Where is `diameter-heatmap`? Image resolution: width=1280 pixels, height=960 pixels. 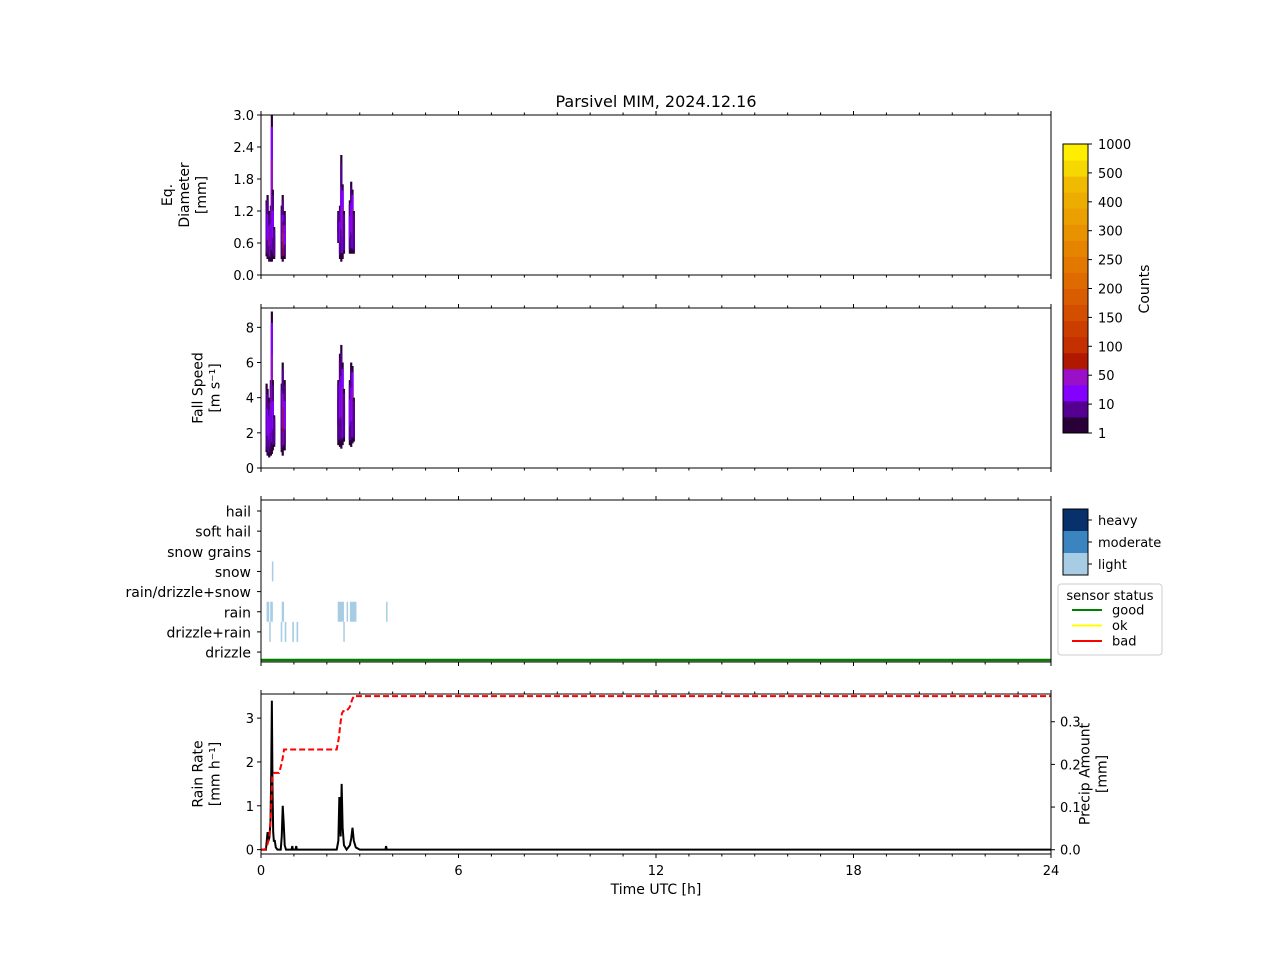
diameter-heatmap is located at coordinates (310, 188).